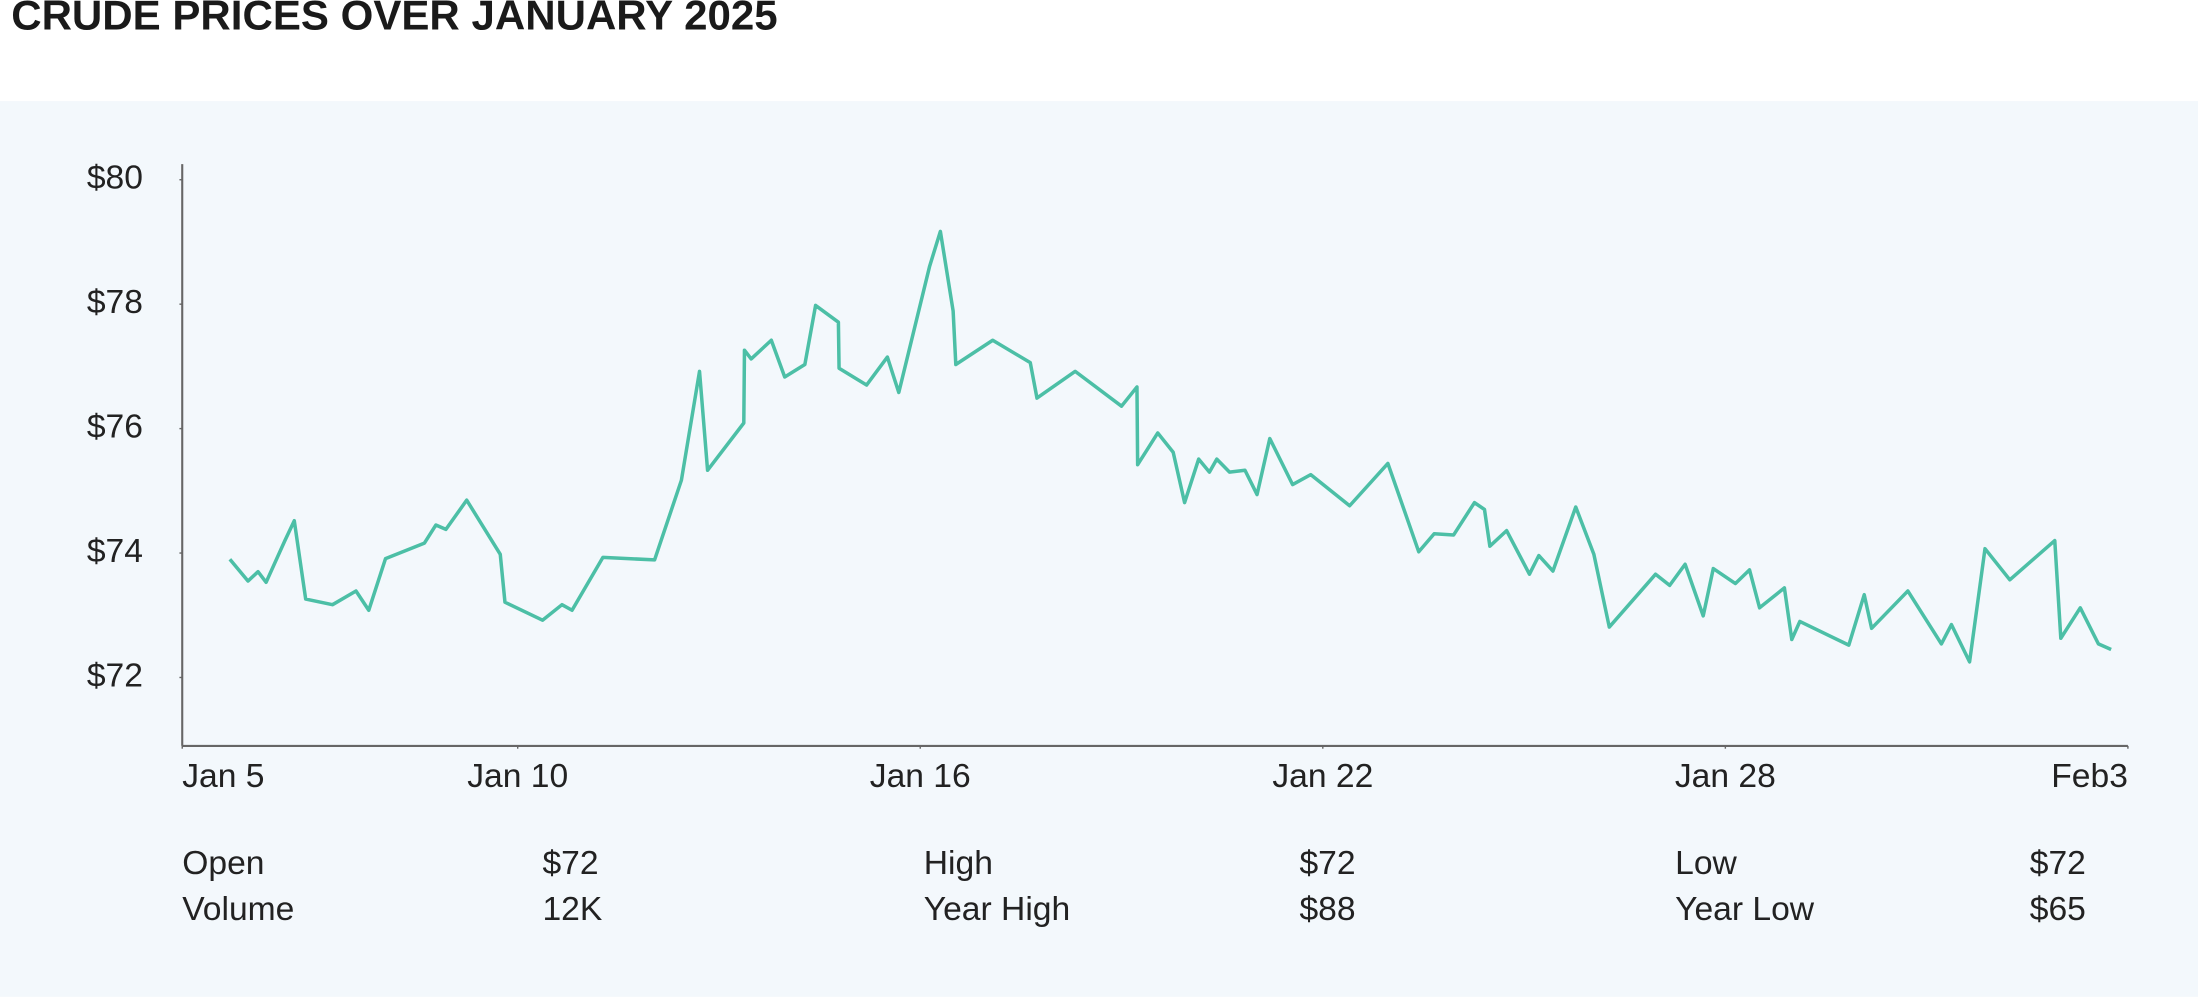 The width and height of the screenshot is (2198, 997). What do you see at coordinates (115, 178) in the screenshot?
I see `y-tick-label: $80` at bounding box center [115, 178].